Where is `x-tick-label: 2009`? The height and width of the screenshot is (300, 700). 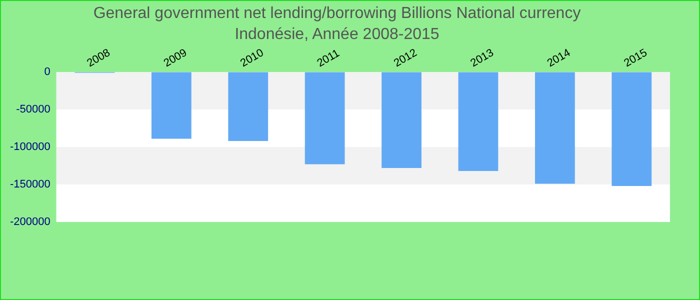 x-tick-label: 2009 is located at coordinates (176, 58).